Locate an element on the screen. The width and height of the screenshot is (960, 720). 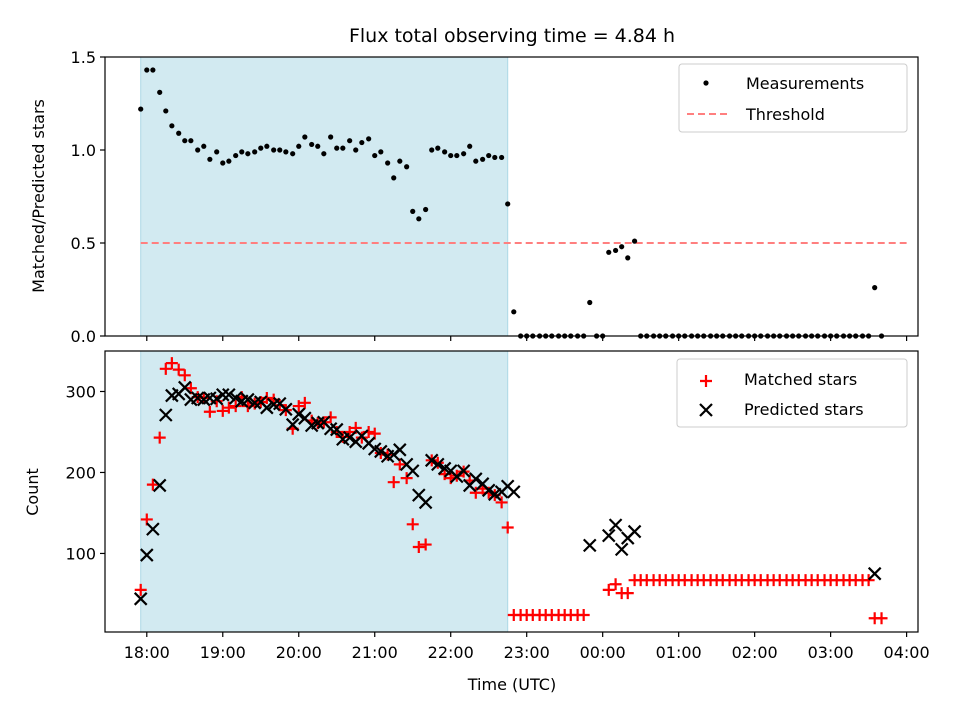
x-tick-label: 04:00 is located at coordinates (907, 652).